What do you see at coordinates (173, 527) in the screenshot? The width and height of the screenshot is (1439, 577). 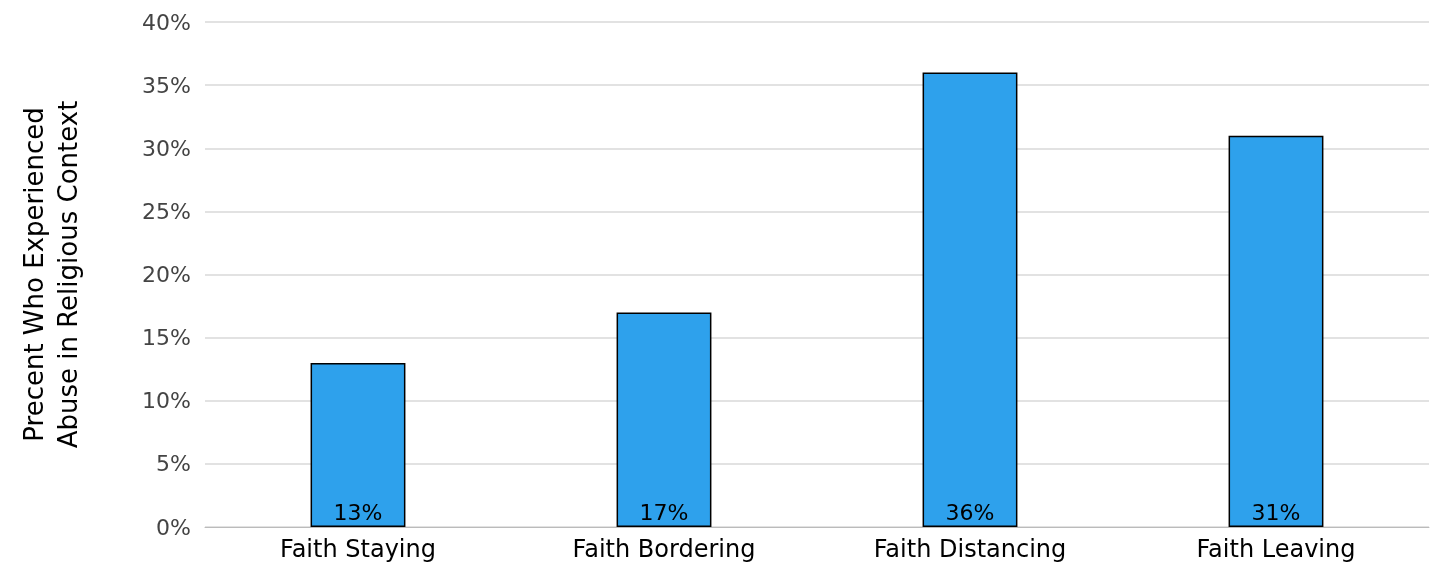 I see `y-tick-label: 0%` at bounding box center [173, 527].